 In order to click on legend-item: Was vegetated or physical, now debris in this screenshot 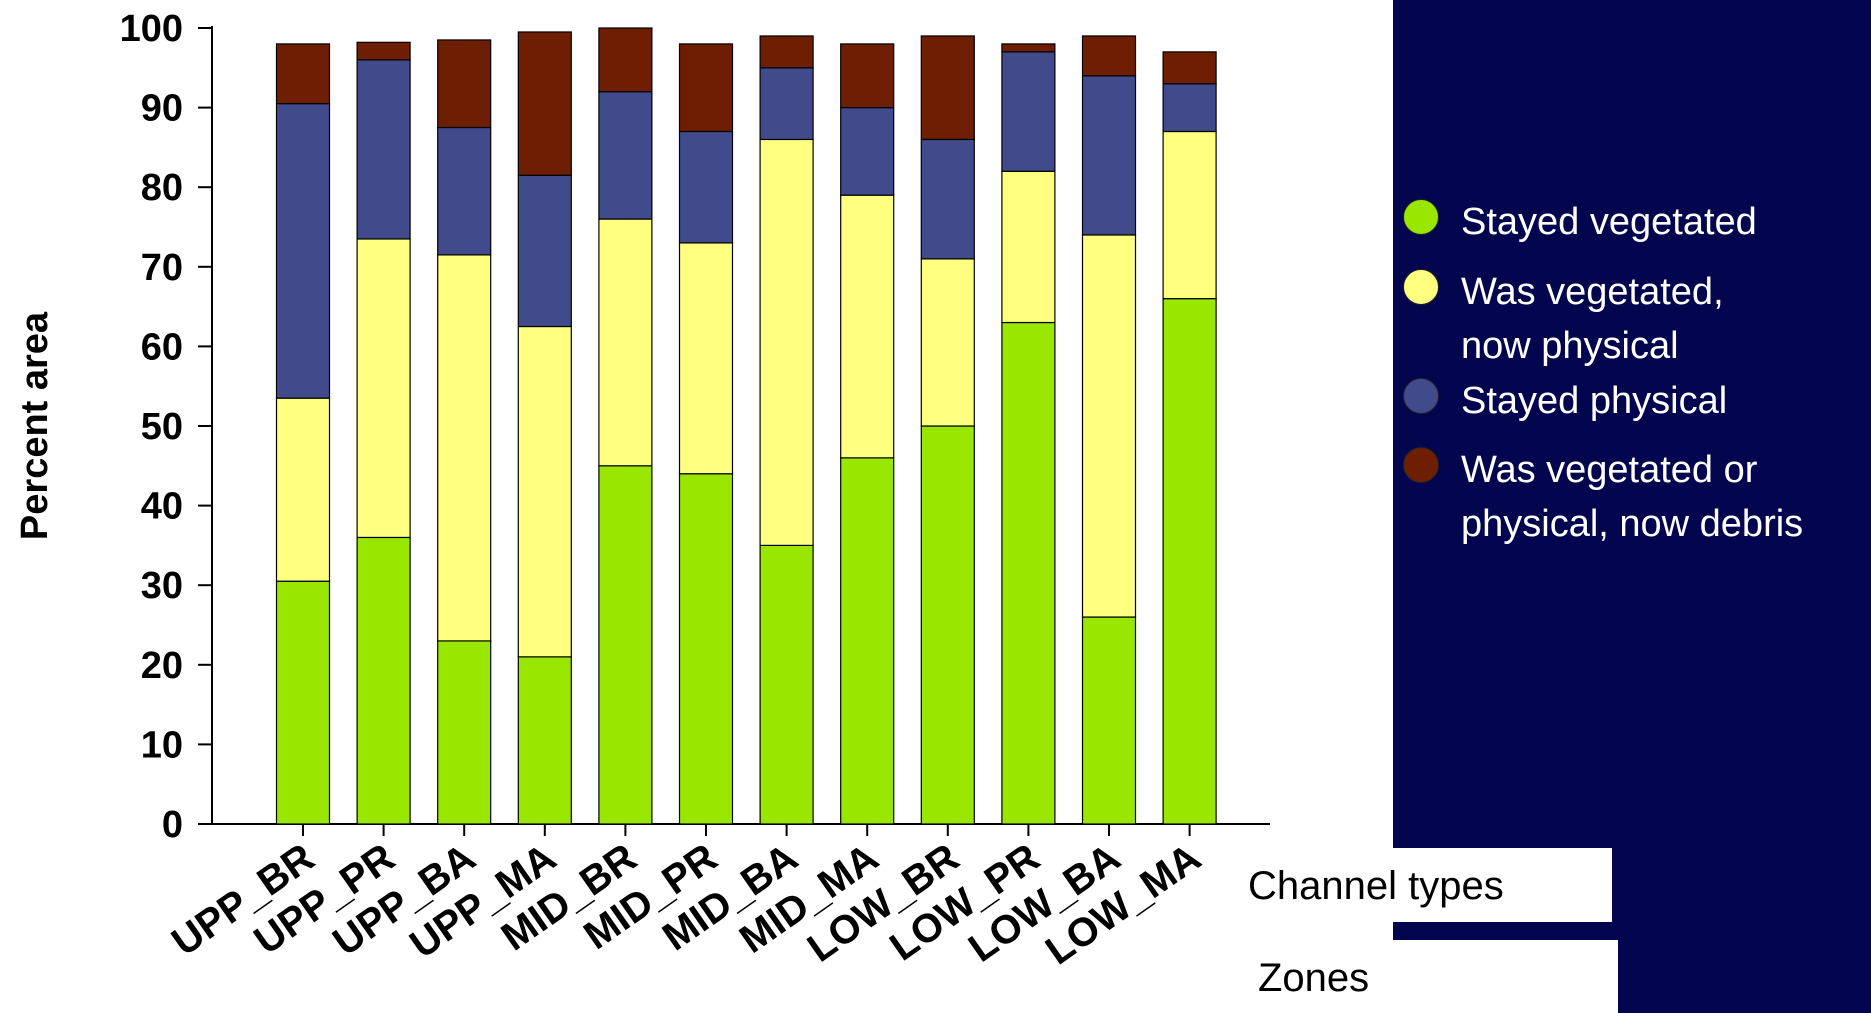, I will do `click(1603, 497)`.